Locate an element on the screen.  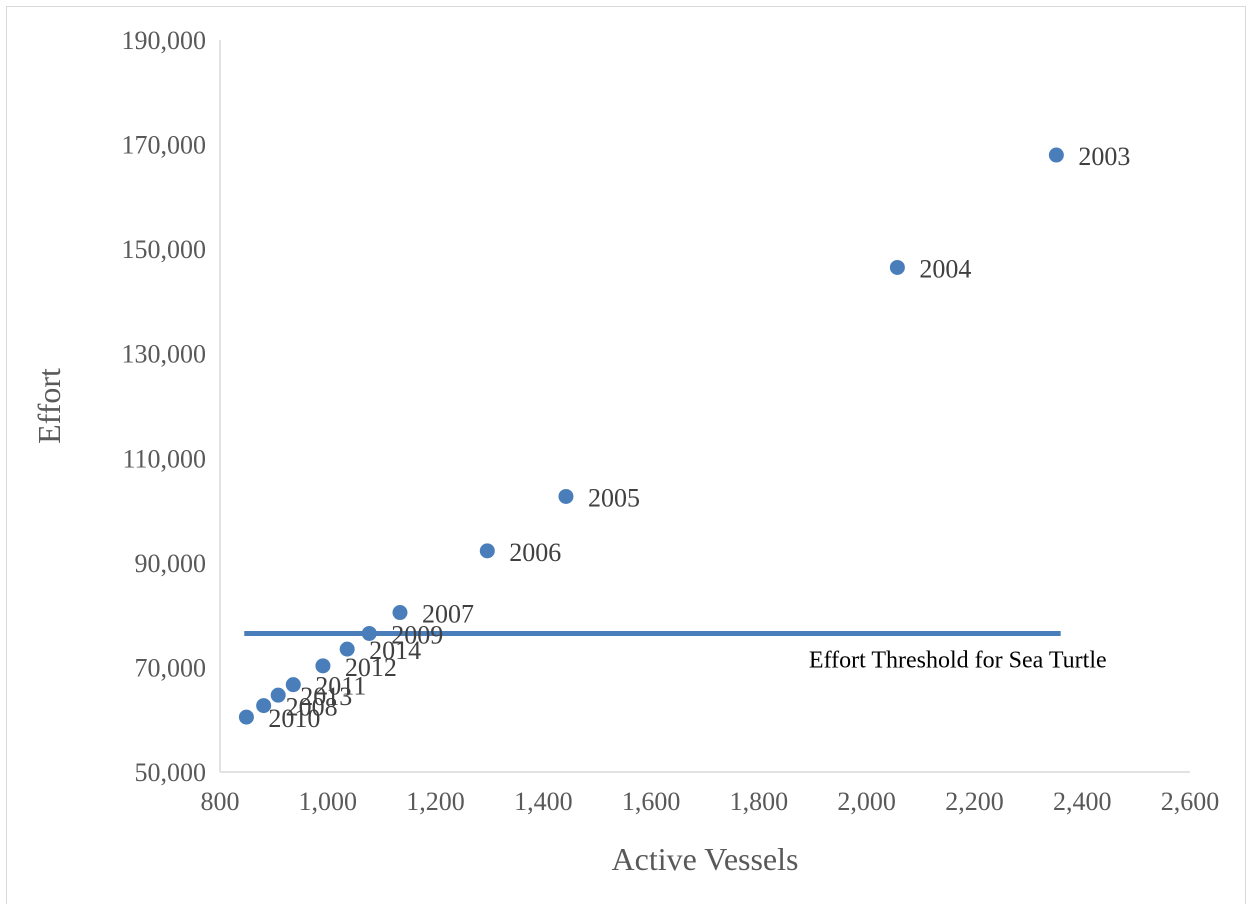
y-tick-label: 110,000 is located at coordinates (164, 458).